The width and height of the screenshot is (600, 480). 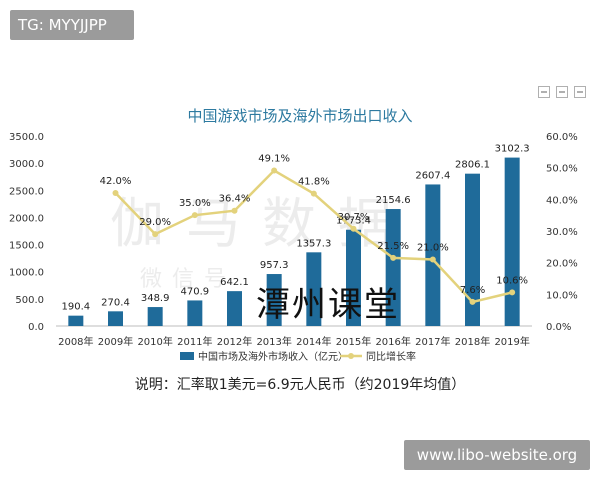 What do you see at coordinates (432, 175) in the screenshot?
I see `bar-value-label: 2607.4` at bounding box center [432, 175].